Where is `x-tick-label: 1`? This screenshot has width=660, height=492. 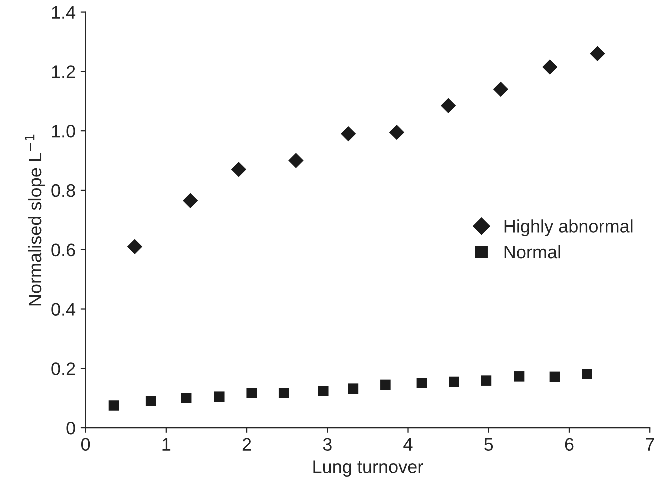 x-tick-label: 1 is located at coordinates (166, 444).